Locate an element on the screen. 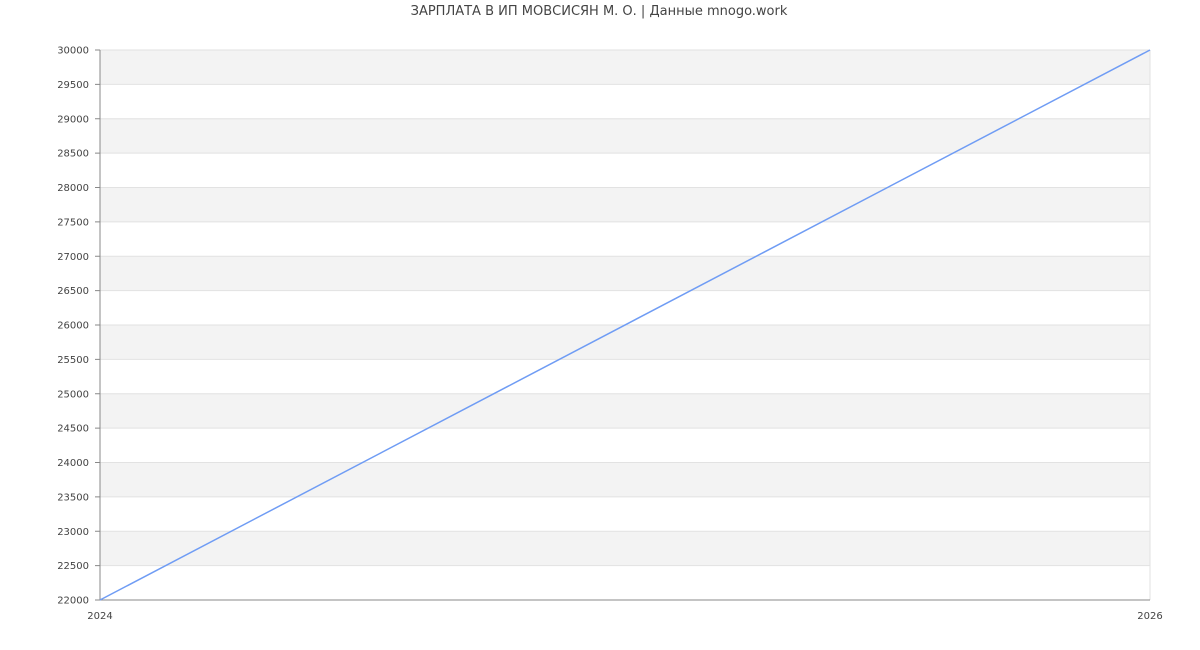  y-tick-label: 23500 is located at coordinates (73, 497).